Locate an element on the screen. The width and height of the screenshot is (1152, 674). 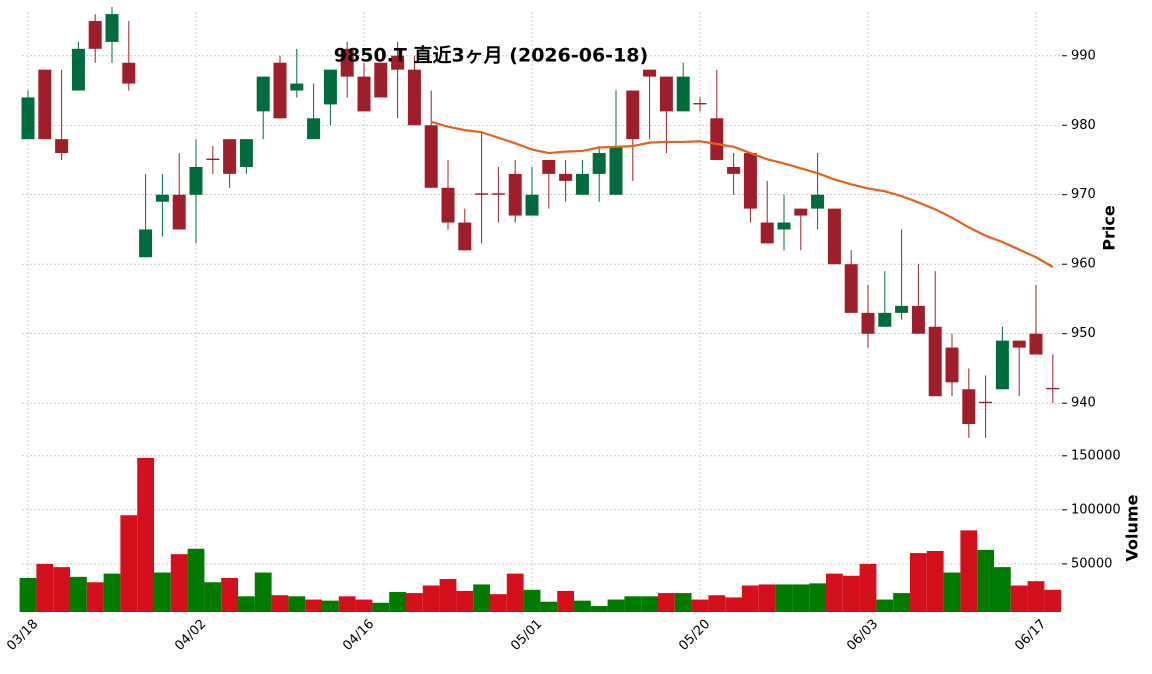
x-tick-label: 06/17 is located at coordinates (1030, 635).